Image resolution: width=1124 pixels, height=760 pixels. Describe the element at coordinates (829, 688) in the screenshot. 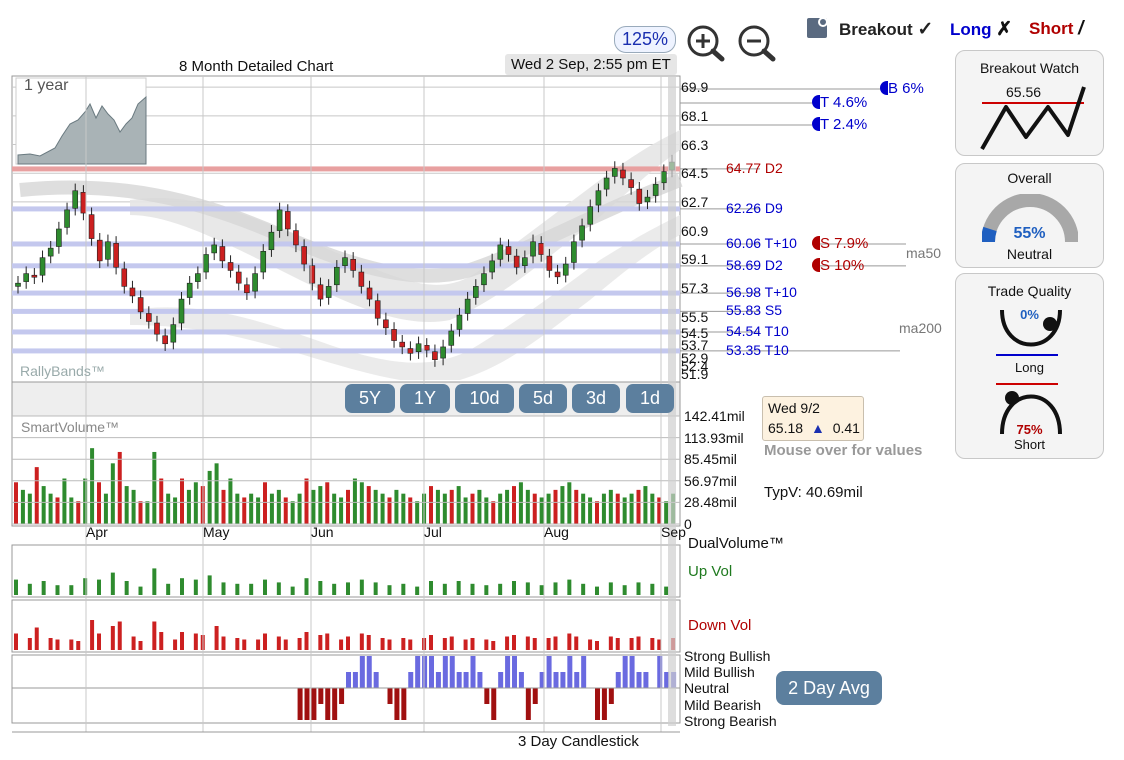

I see `two-day-avg-button: 2 Day Avg` at that location.